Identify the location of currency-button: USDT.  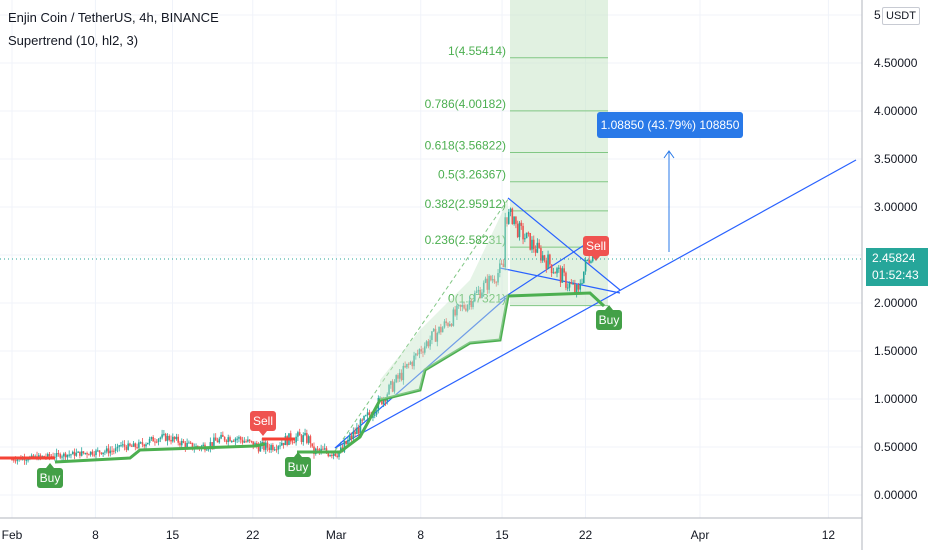
(901, 16).